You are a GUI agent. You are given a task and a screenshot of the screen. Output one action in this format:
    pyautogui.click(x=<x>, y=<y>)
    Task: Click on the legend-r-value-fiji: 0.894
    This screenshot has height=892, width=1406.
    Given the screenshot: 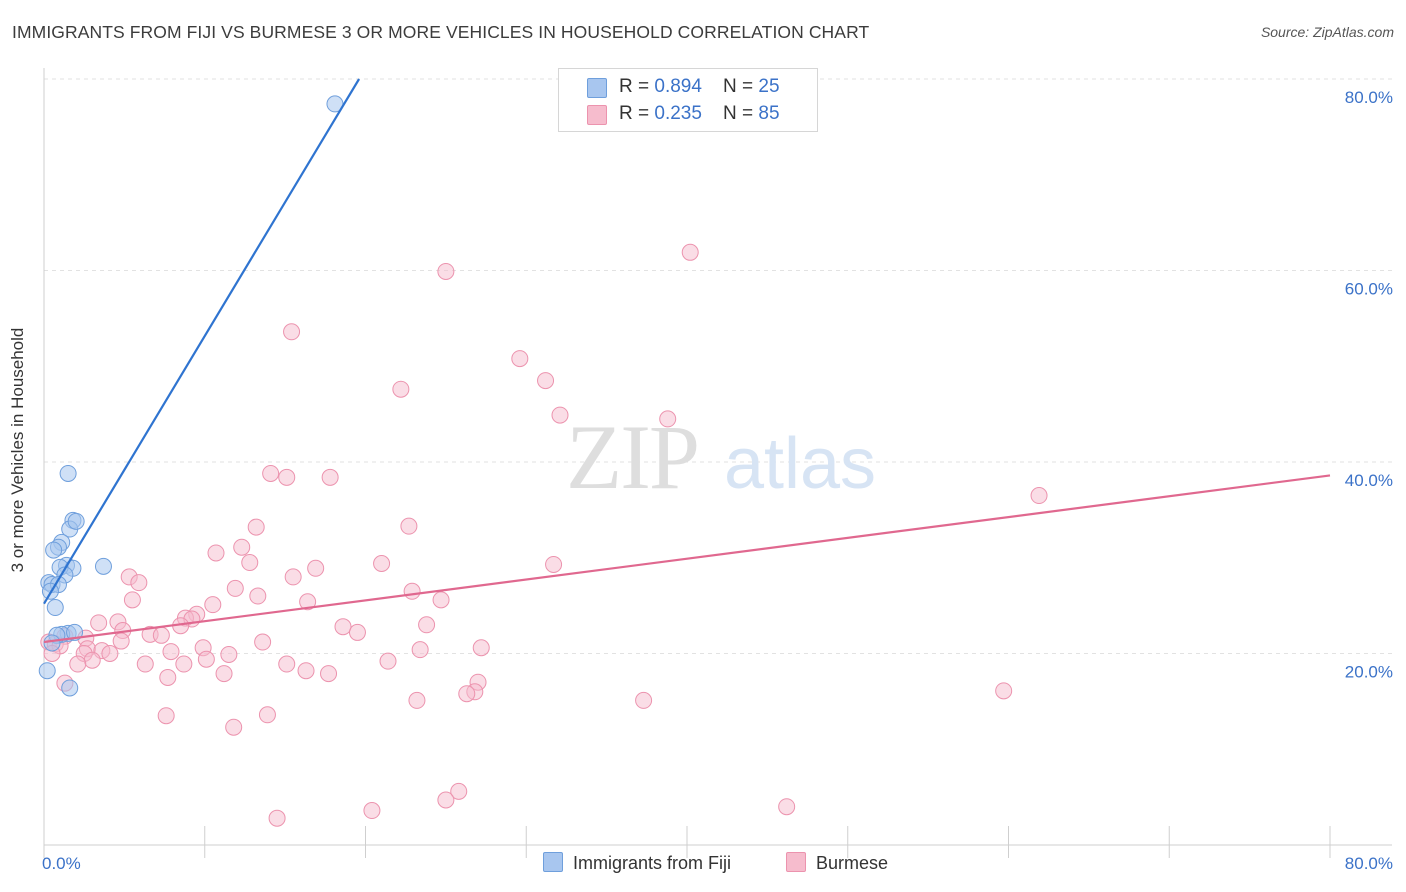 What is the action you would take?
    pyautogui.click(x=678, y=86)
    